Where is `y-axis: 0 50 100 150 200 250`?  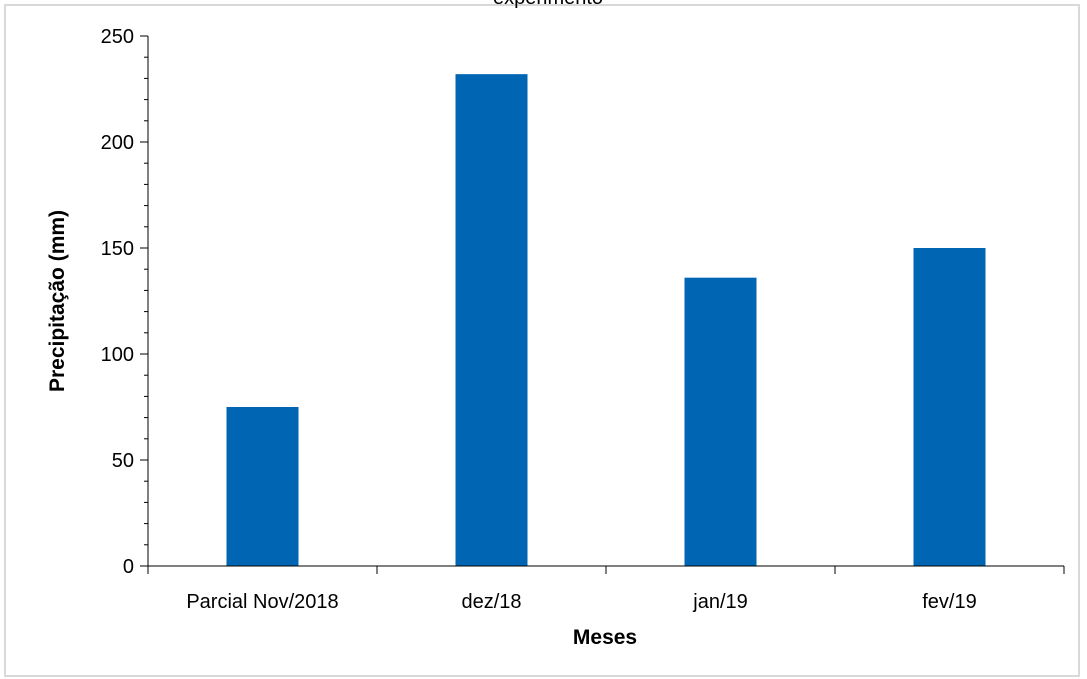 y-axis: 0 50 100 150 200 250 is located at coordinates (125, 302).